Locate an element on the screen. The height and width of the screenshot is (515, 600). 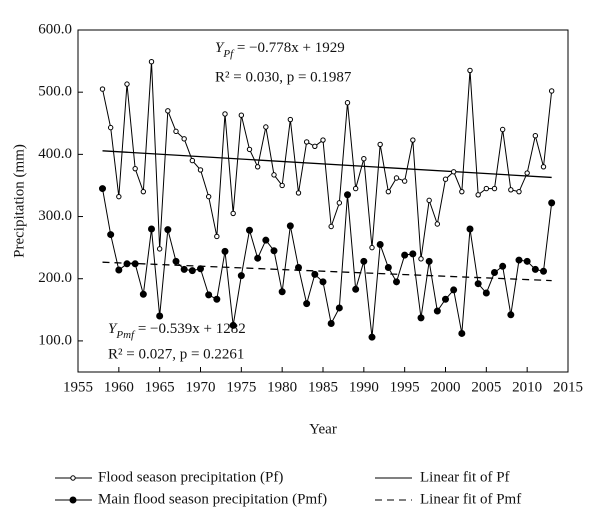
annotation-stats: R² = 0.027, p = 0.2261 is located at coordinates (176, 354).